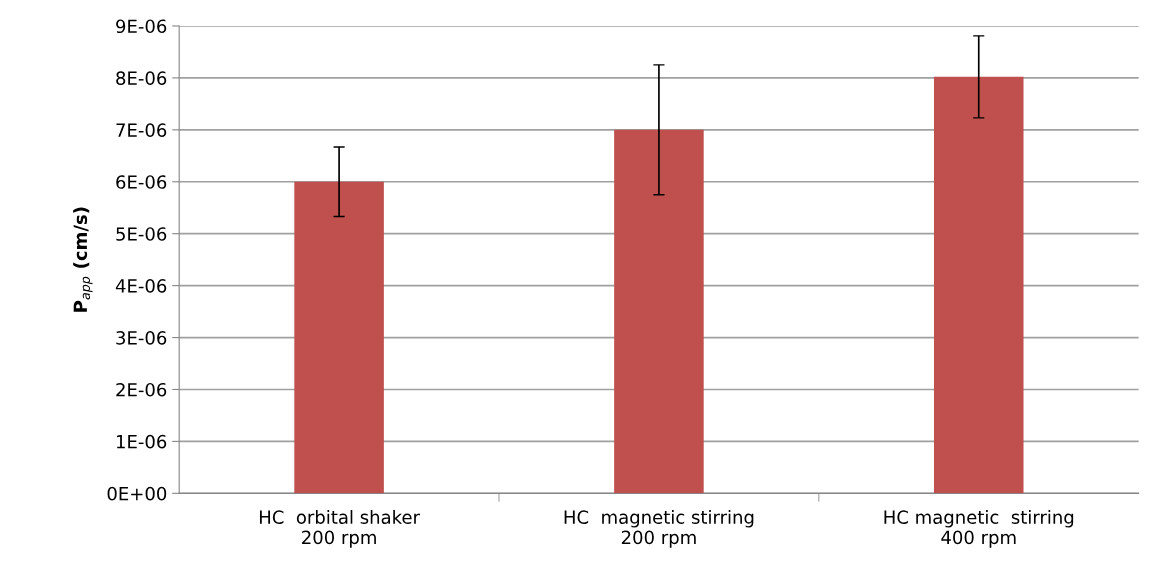 This screenshot has width=1156, height=577. What do you see at coordinates (141, 130) in the screenshot?
I see `y-tick-label: 7E-06` at bounding box center [141, 130].